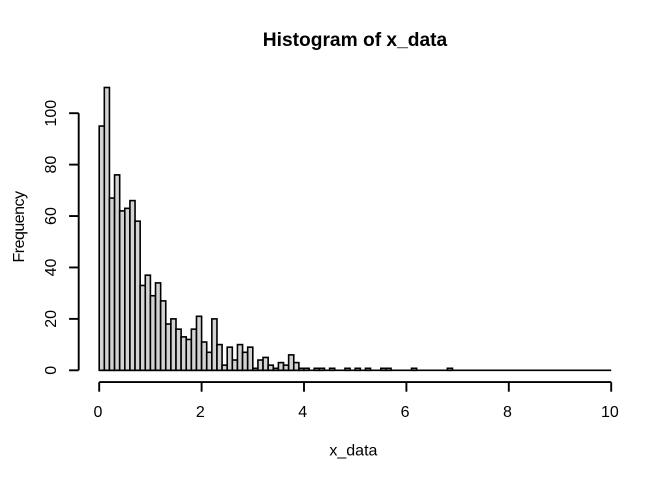 Image resolution: width=672 pixels, height=480 pixels. I want to click on svg-text: 6, so click(405, 412).